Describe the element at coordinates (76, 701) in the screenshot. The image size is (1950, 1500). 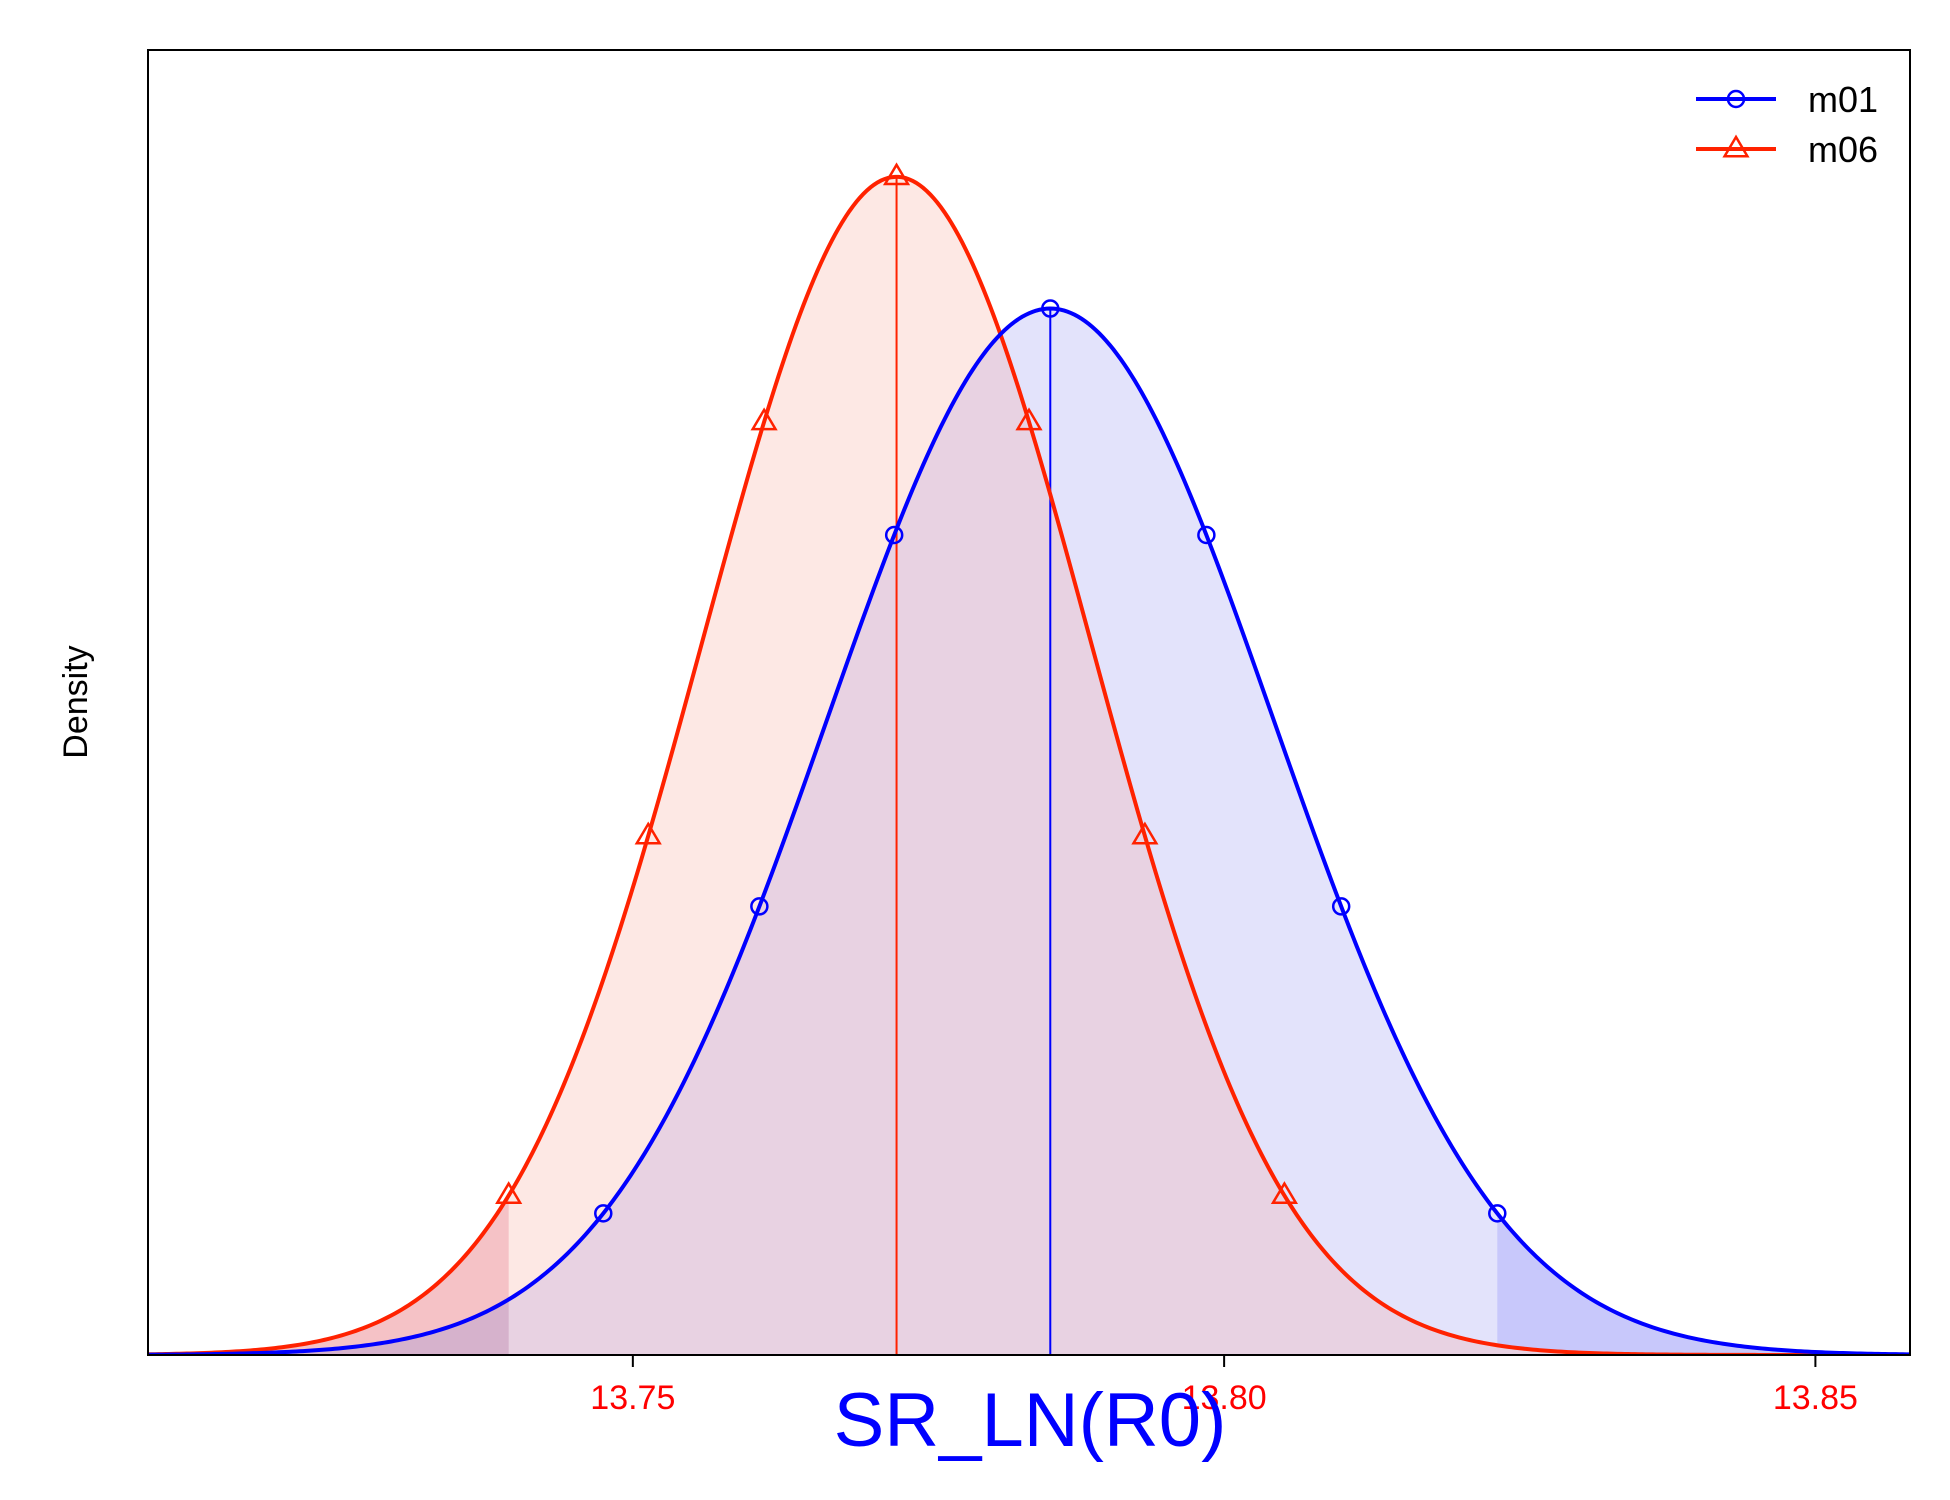
I see `y-axis-label: Density` at that location.